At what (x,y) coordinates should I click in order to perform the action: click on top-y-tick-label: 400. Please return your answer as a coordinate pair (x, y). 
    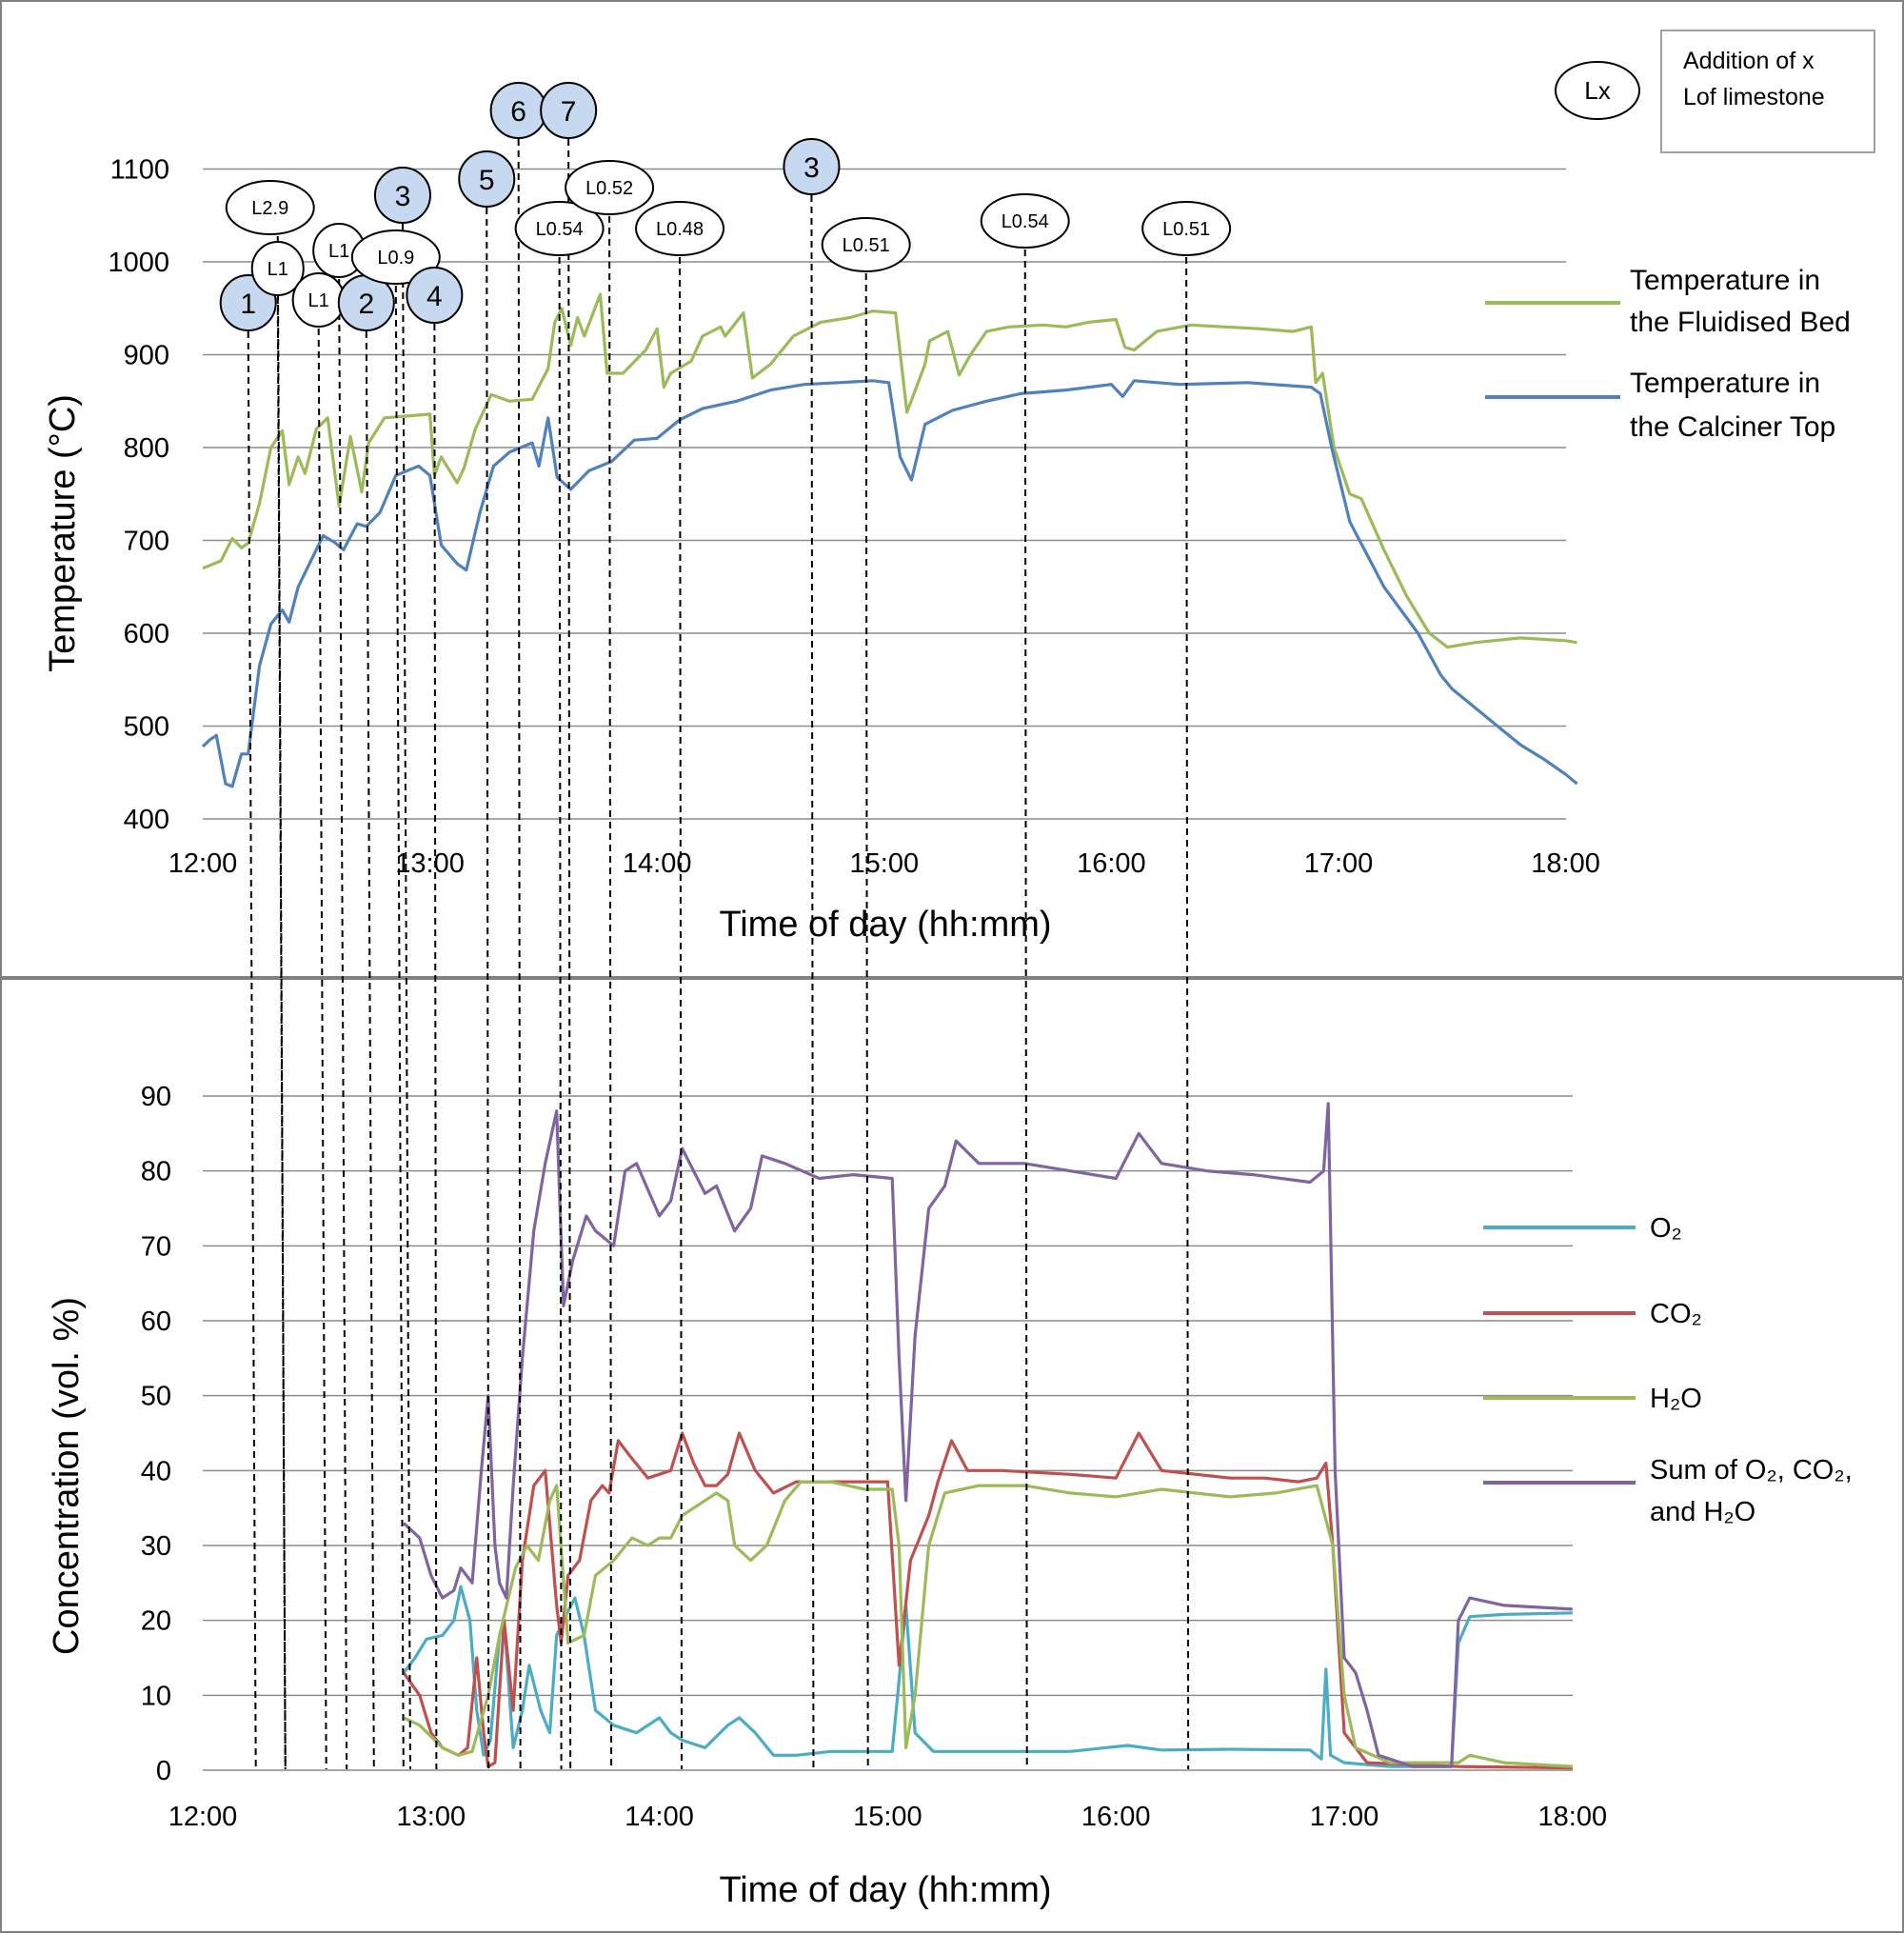
    Looking at the image, I should click on (146, 820).